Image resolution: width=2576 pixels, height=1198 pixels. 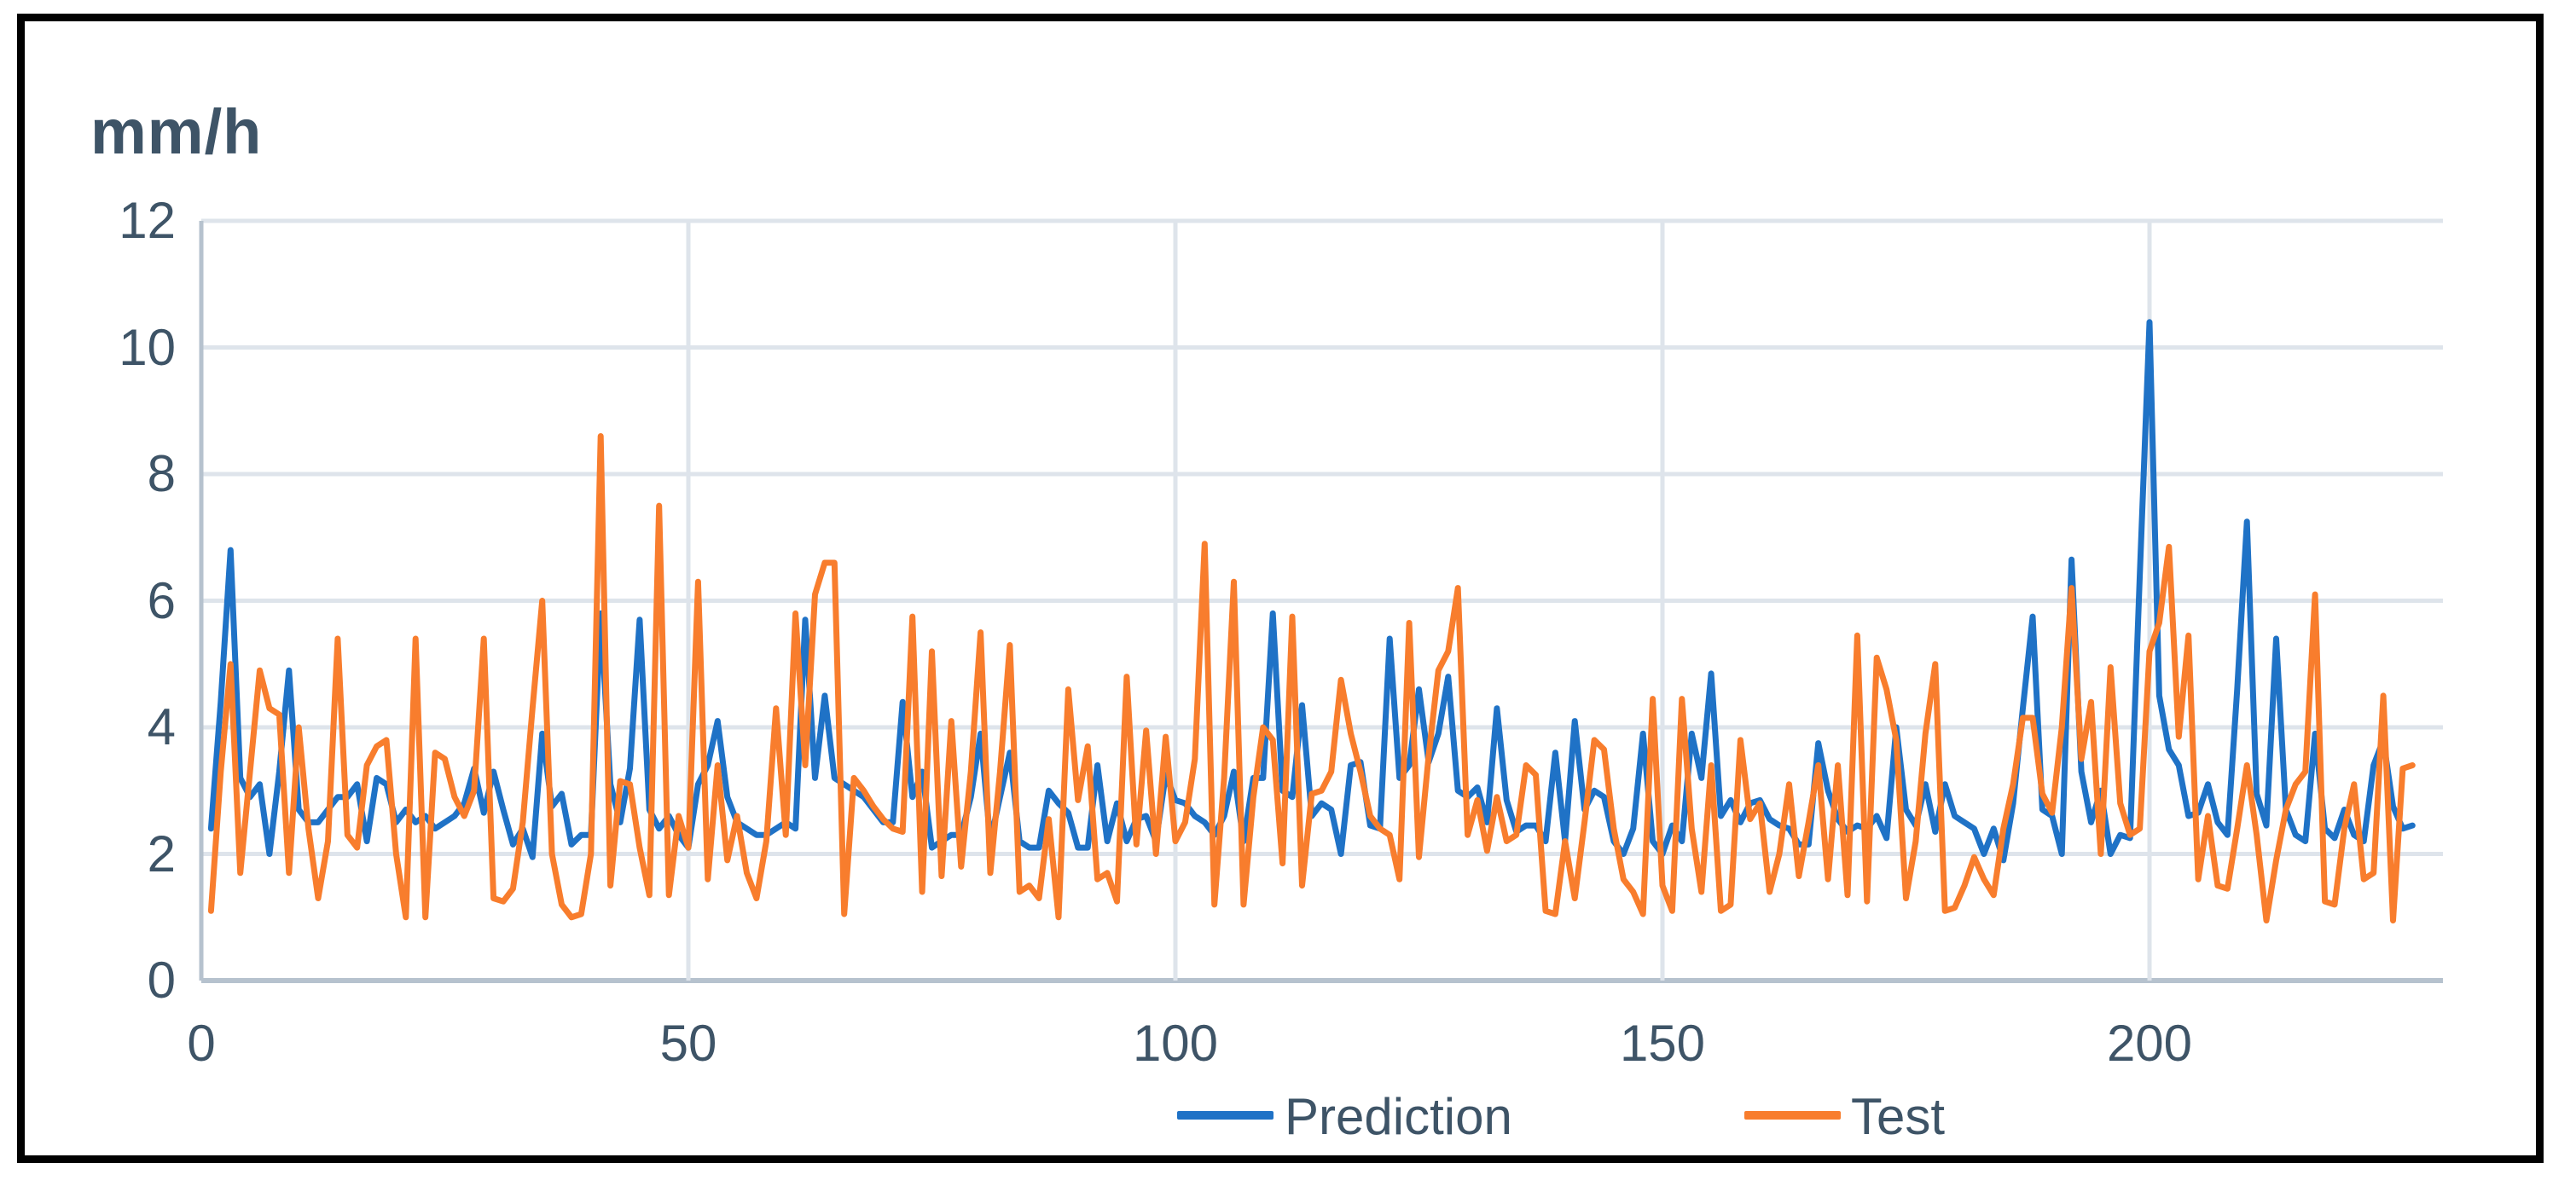 What do you see at coordinates (147, 347) in the screenshot?
I see `y-tick-label: 10` at bounding box center [147, 347].